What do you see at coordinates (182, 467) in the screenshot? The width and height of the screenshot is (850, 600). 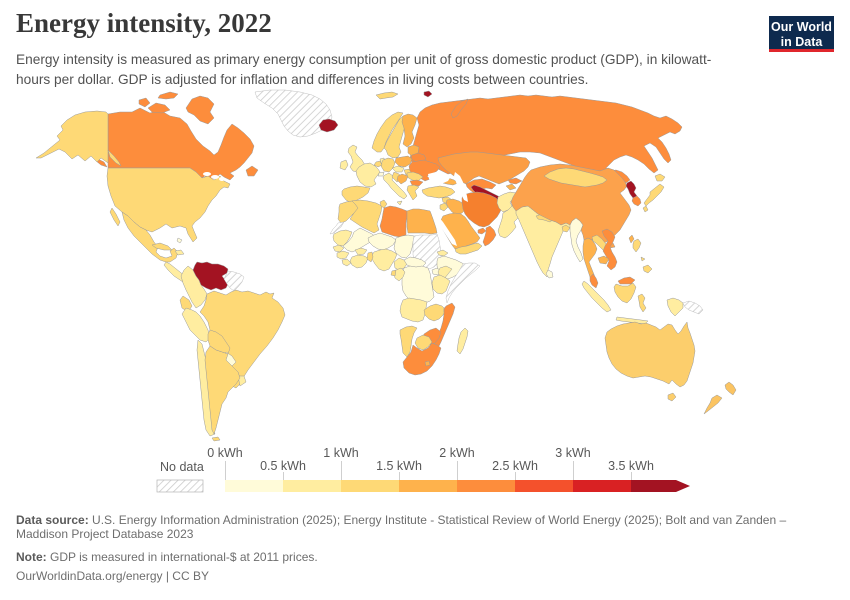 I see `svg-text: No data` at bounding box center [182, 467].